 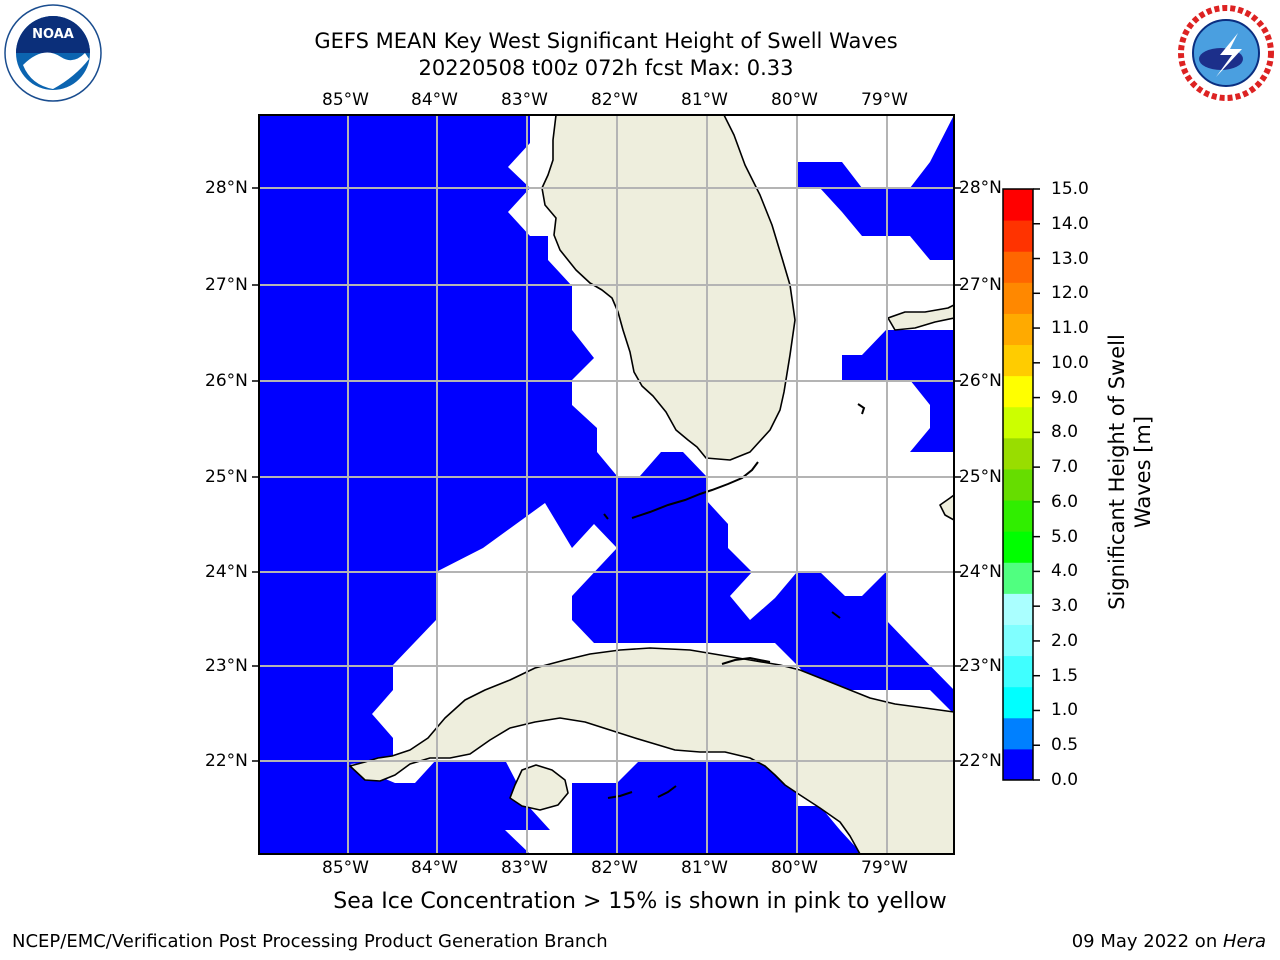 What do you see at coordinates (1070, 223) in the screenshot?
I see `colorbar-tick-label: 14.0` at bounding box center [1070, 223].